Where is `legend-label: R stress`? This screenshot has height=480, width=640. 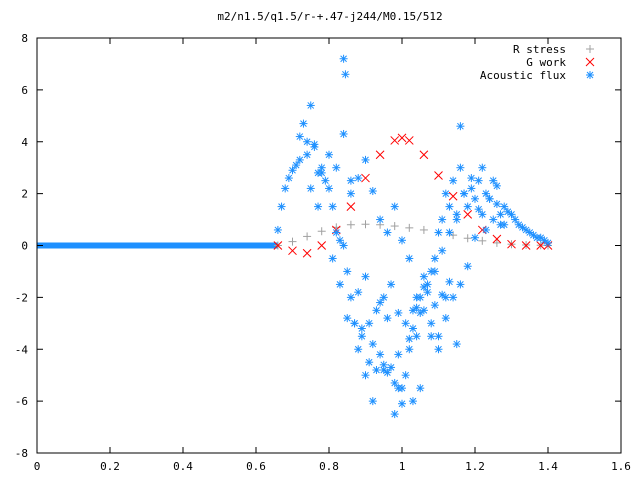
legend-label: R stress is located at coordinates (539, 49).